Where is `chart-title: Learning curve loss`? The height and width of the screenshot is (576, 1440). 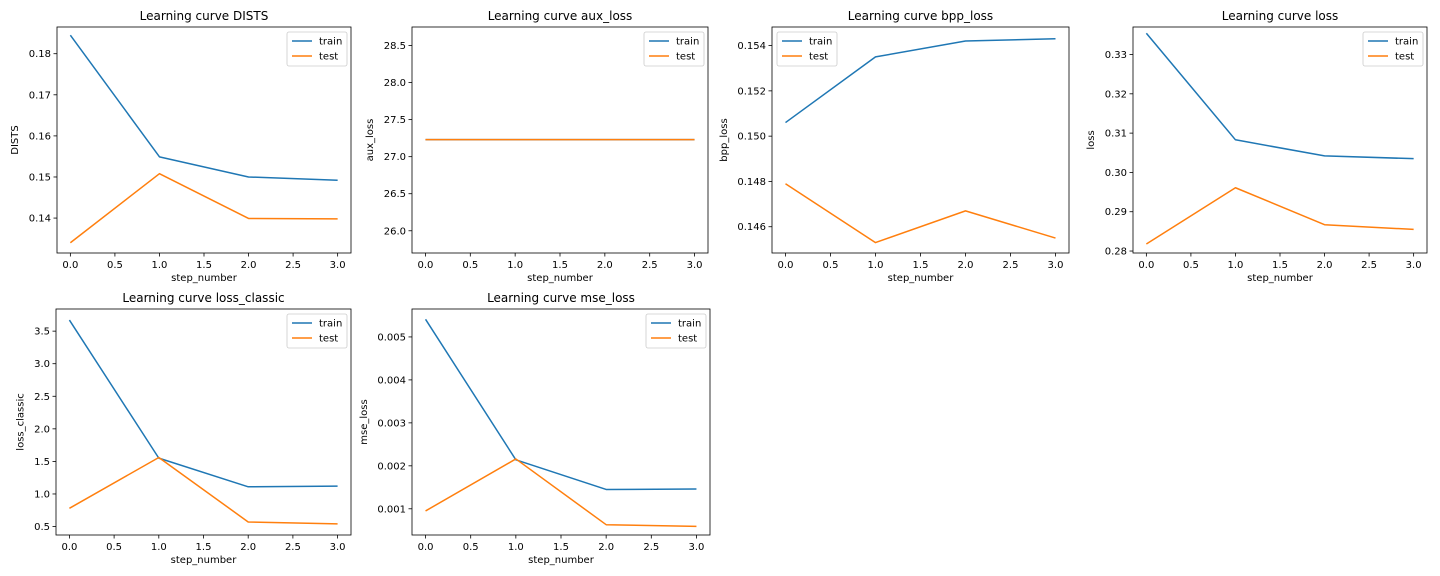
chart-title: Learning curve loss is located at coordinates (1280, 16).